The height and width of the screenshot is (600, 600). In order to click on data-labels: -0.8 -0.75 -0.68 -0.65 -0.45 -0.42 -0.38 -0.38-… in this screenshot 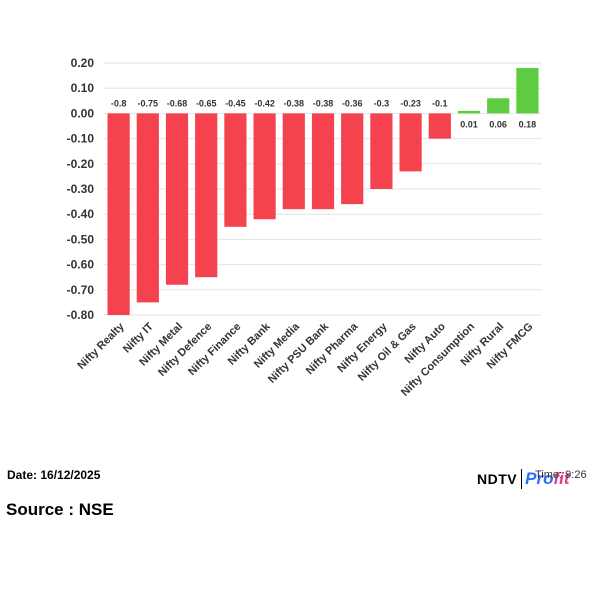, I will do `click(323, 113)`.